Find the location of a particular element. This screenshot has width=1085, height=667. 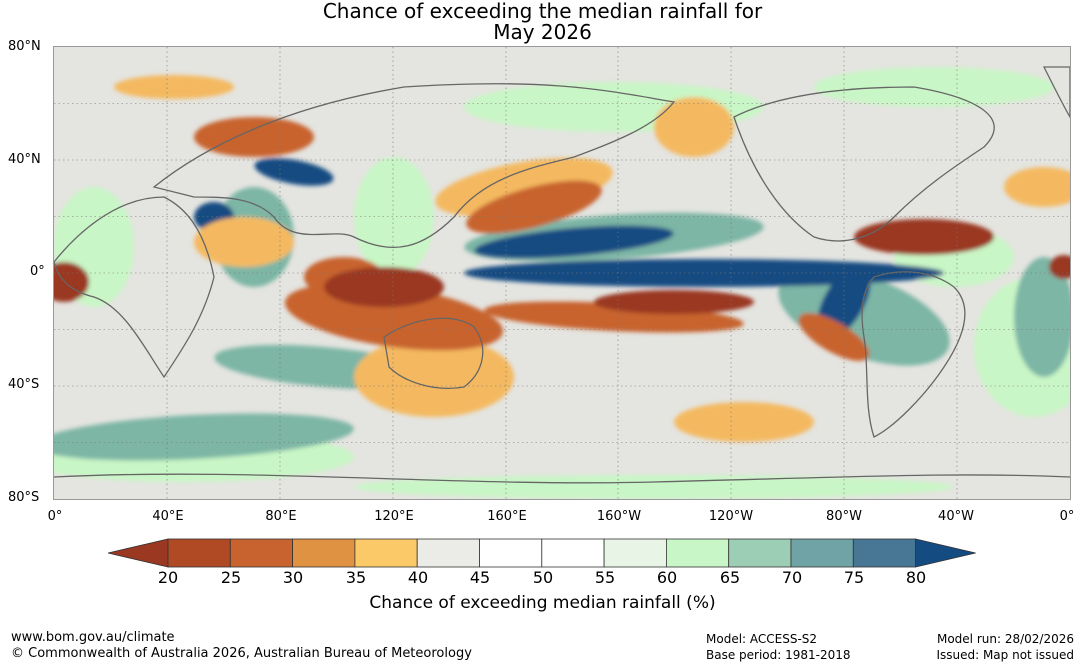

colorbar-tick-40: 40 is located at coordinates (418, 577).